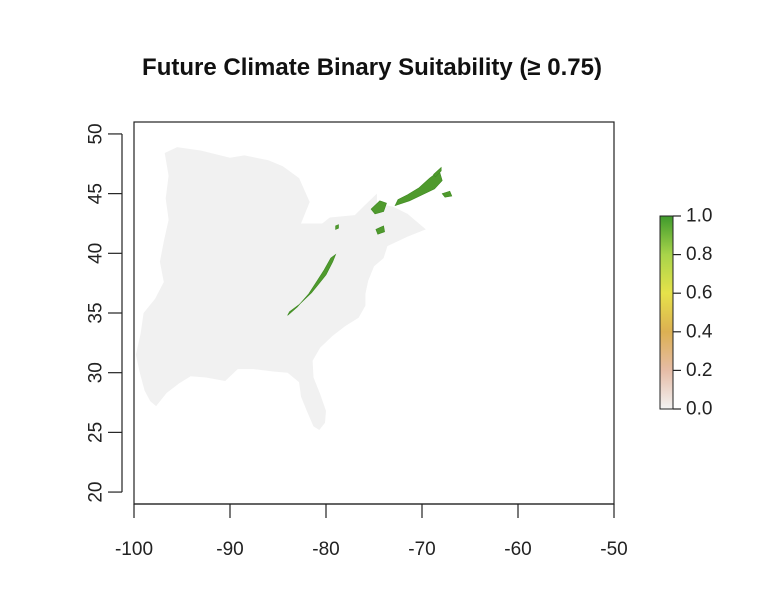 Image resolution: width=772 pixels, height=616 pixels. Describe the element at coordinates (325, 549) in the screenshot. I see `x-tick-label: -80` at that location.